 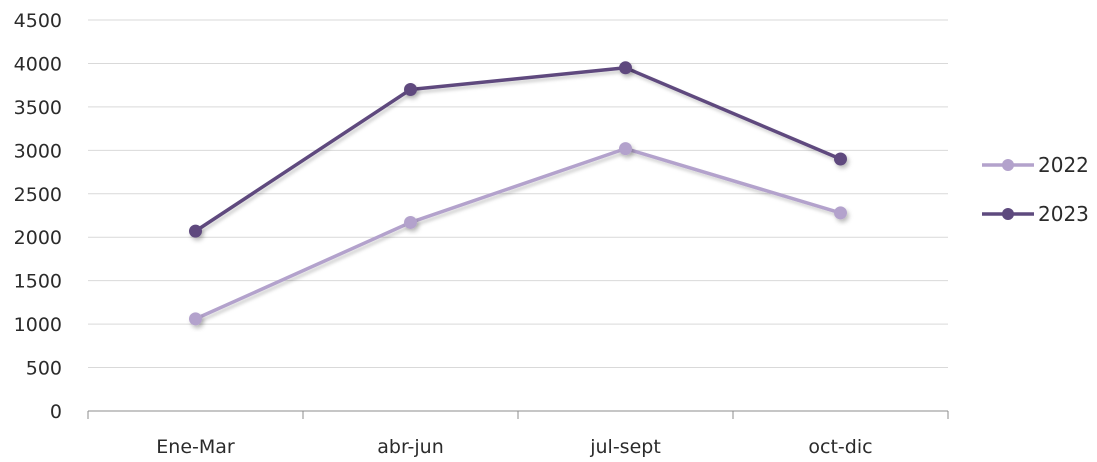 I want to click on y-tick-label: 2500, so click(x=38, y=195).